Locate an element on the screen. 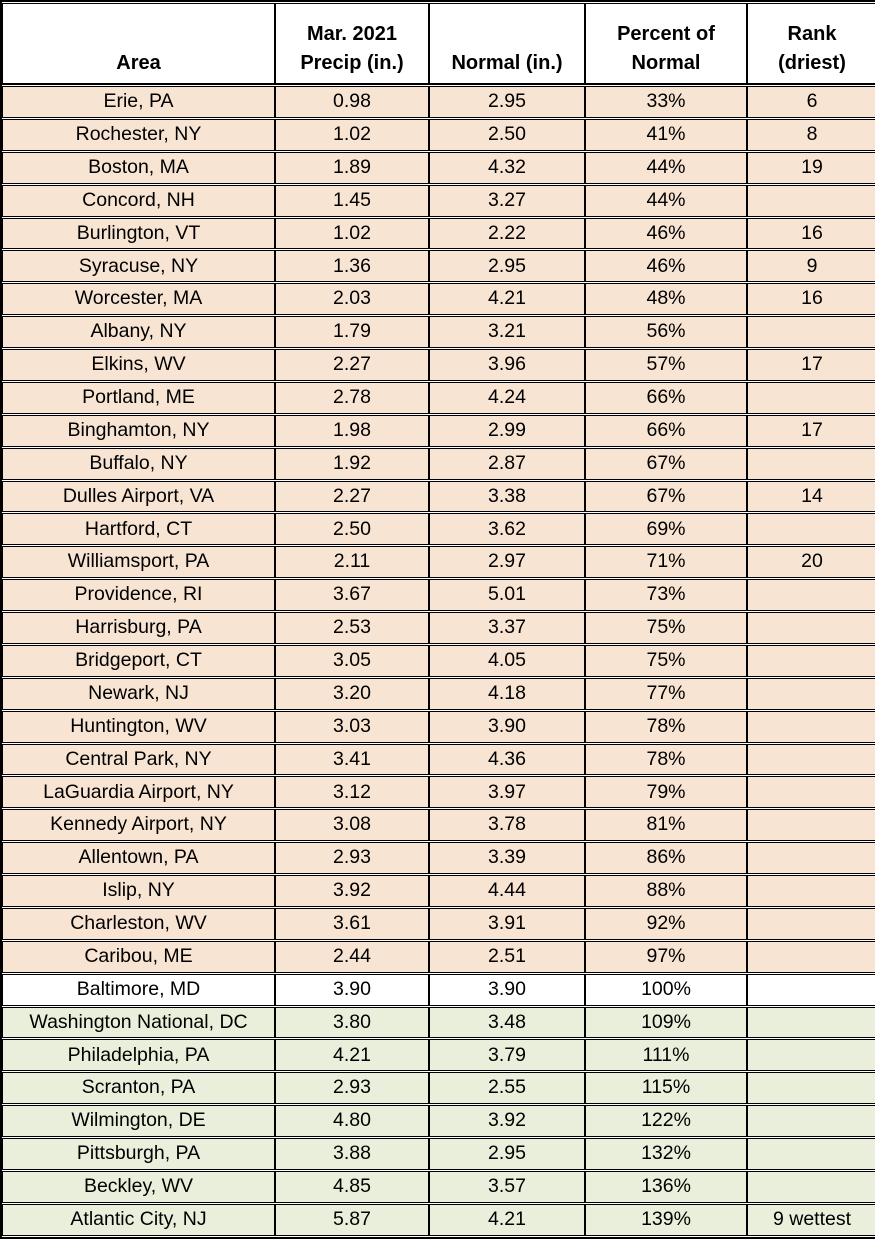 The height and width of the screenshot is (1239, 875). table-row: Central Park, NY 3.41 4.36 78% is located at coordinates (438, 759).